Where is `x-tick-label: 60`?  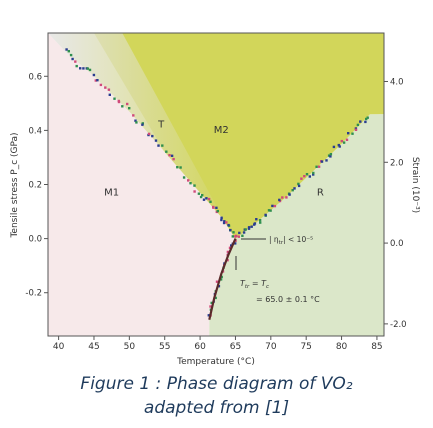
x-tick-label: 60 is located at coordinates (200, 347).